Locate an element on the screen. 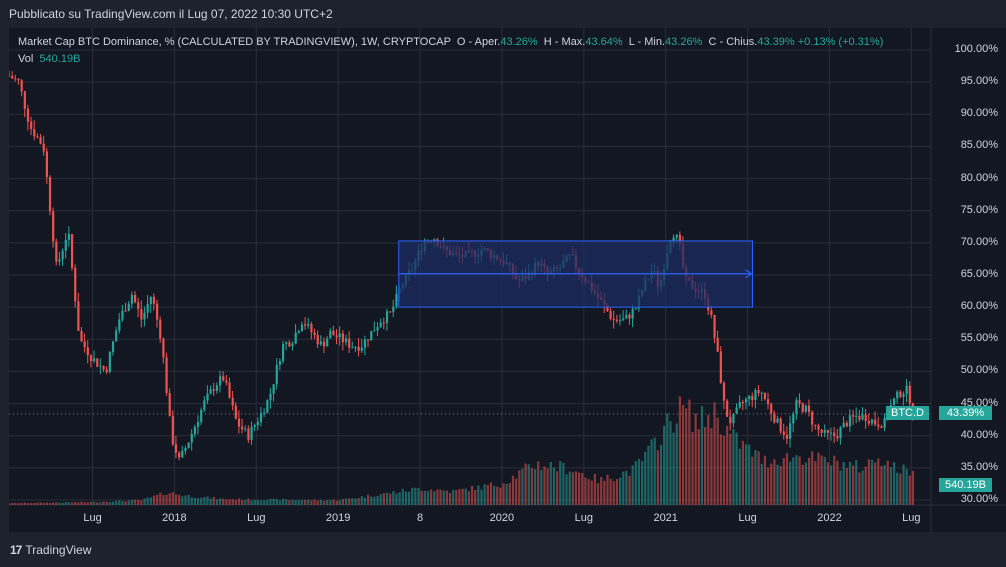 This screenshot has width=1006, height=567. y-tick-label: 50.00% is located at coordinates (979, 370).